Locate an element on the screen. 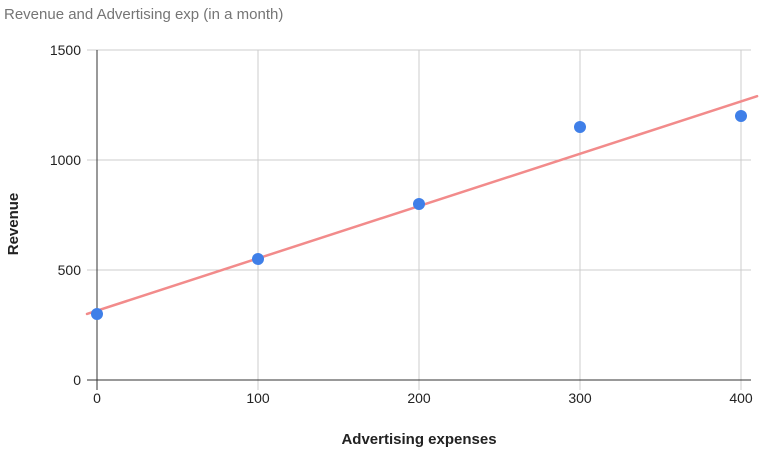 The image size is (760, 454). y-axis-title: Revenue is located at coordinates (13, 224).